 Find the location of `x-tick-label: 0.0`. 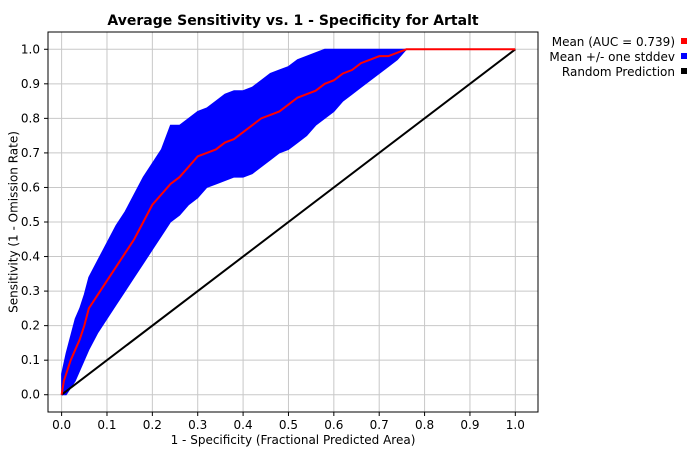

x-tick-label: 0.0 is located at coordinates (61, 425).